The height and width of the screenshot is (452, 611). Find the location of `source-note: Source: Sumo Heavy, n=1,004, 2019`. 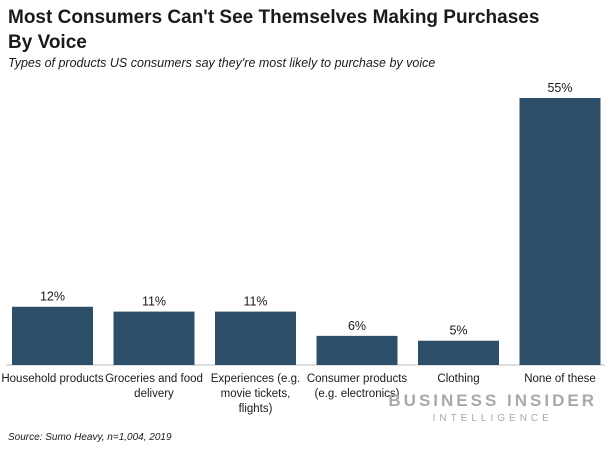

source-note: Source: Sumo Heavy, n=1,004, 2019 is located at coordinates (90, 437).